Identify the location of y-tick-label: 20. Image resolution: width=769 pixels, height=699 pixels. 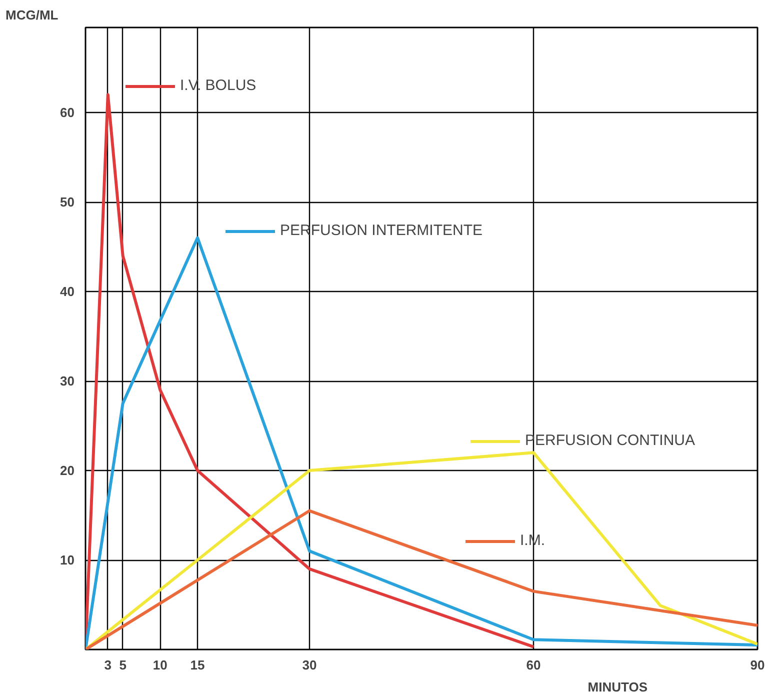
(67, 470).